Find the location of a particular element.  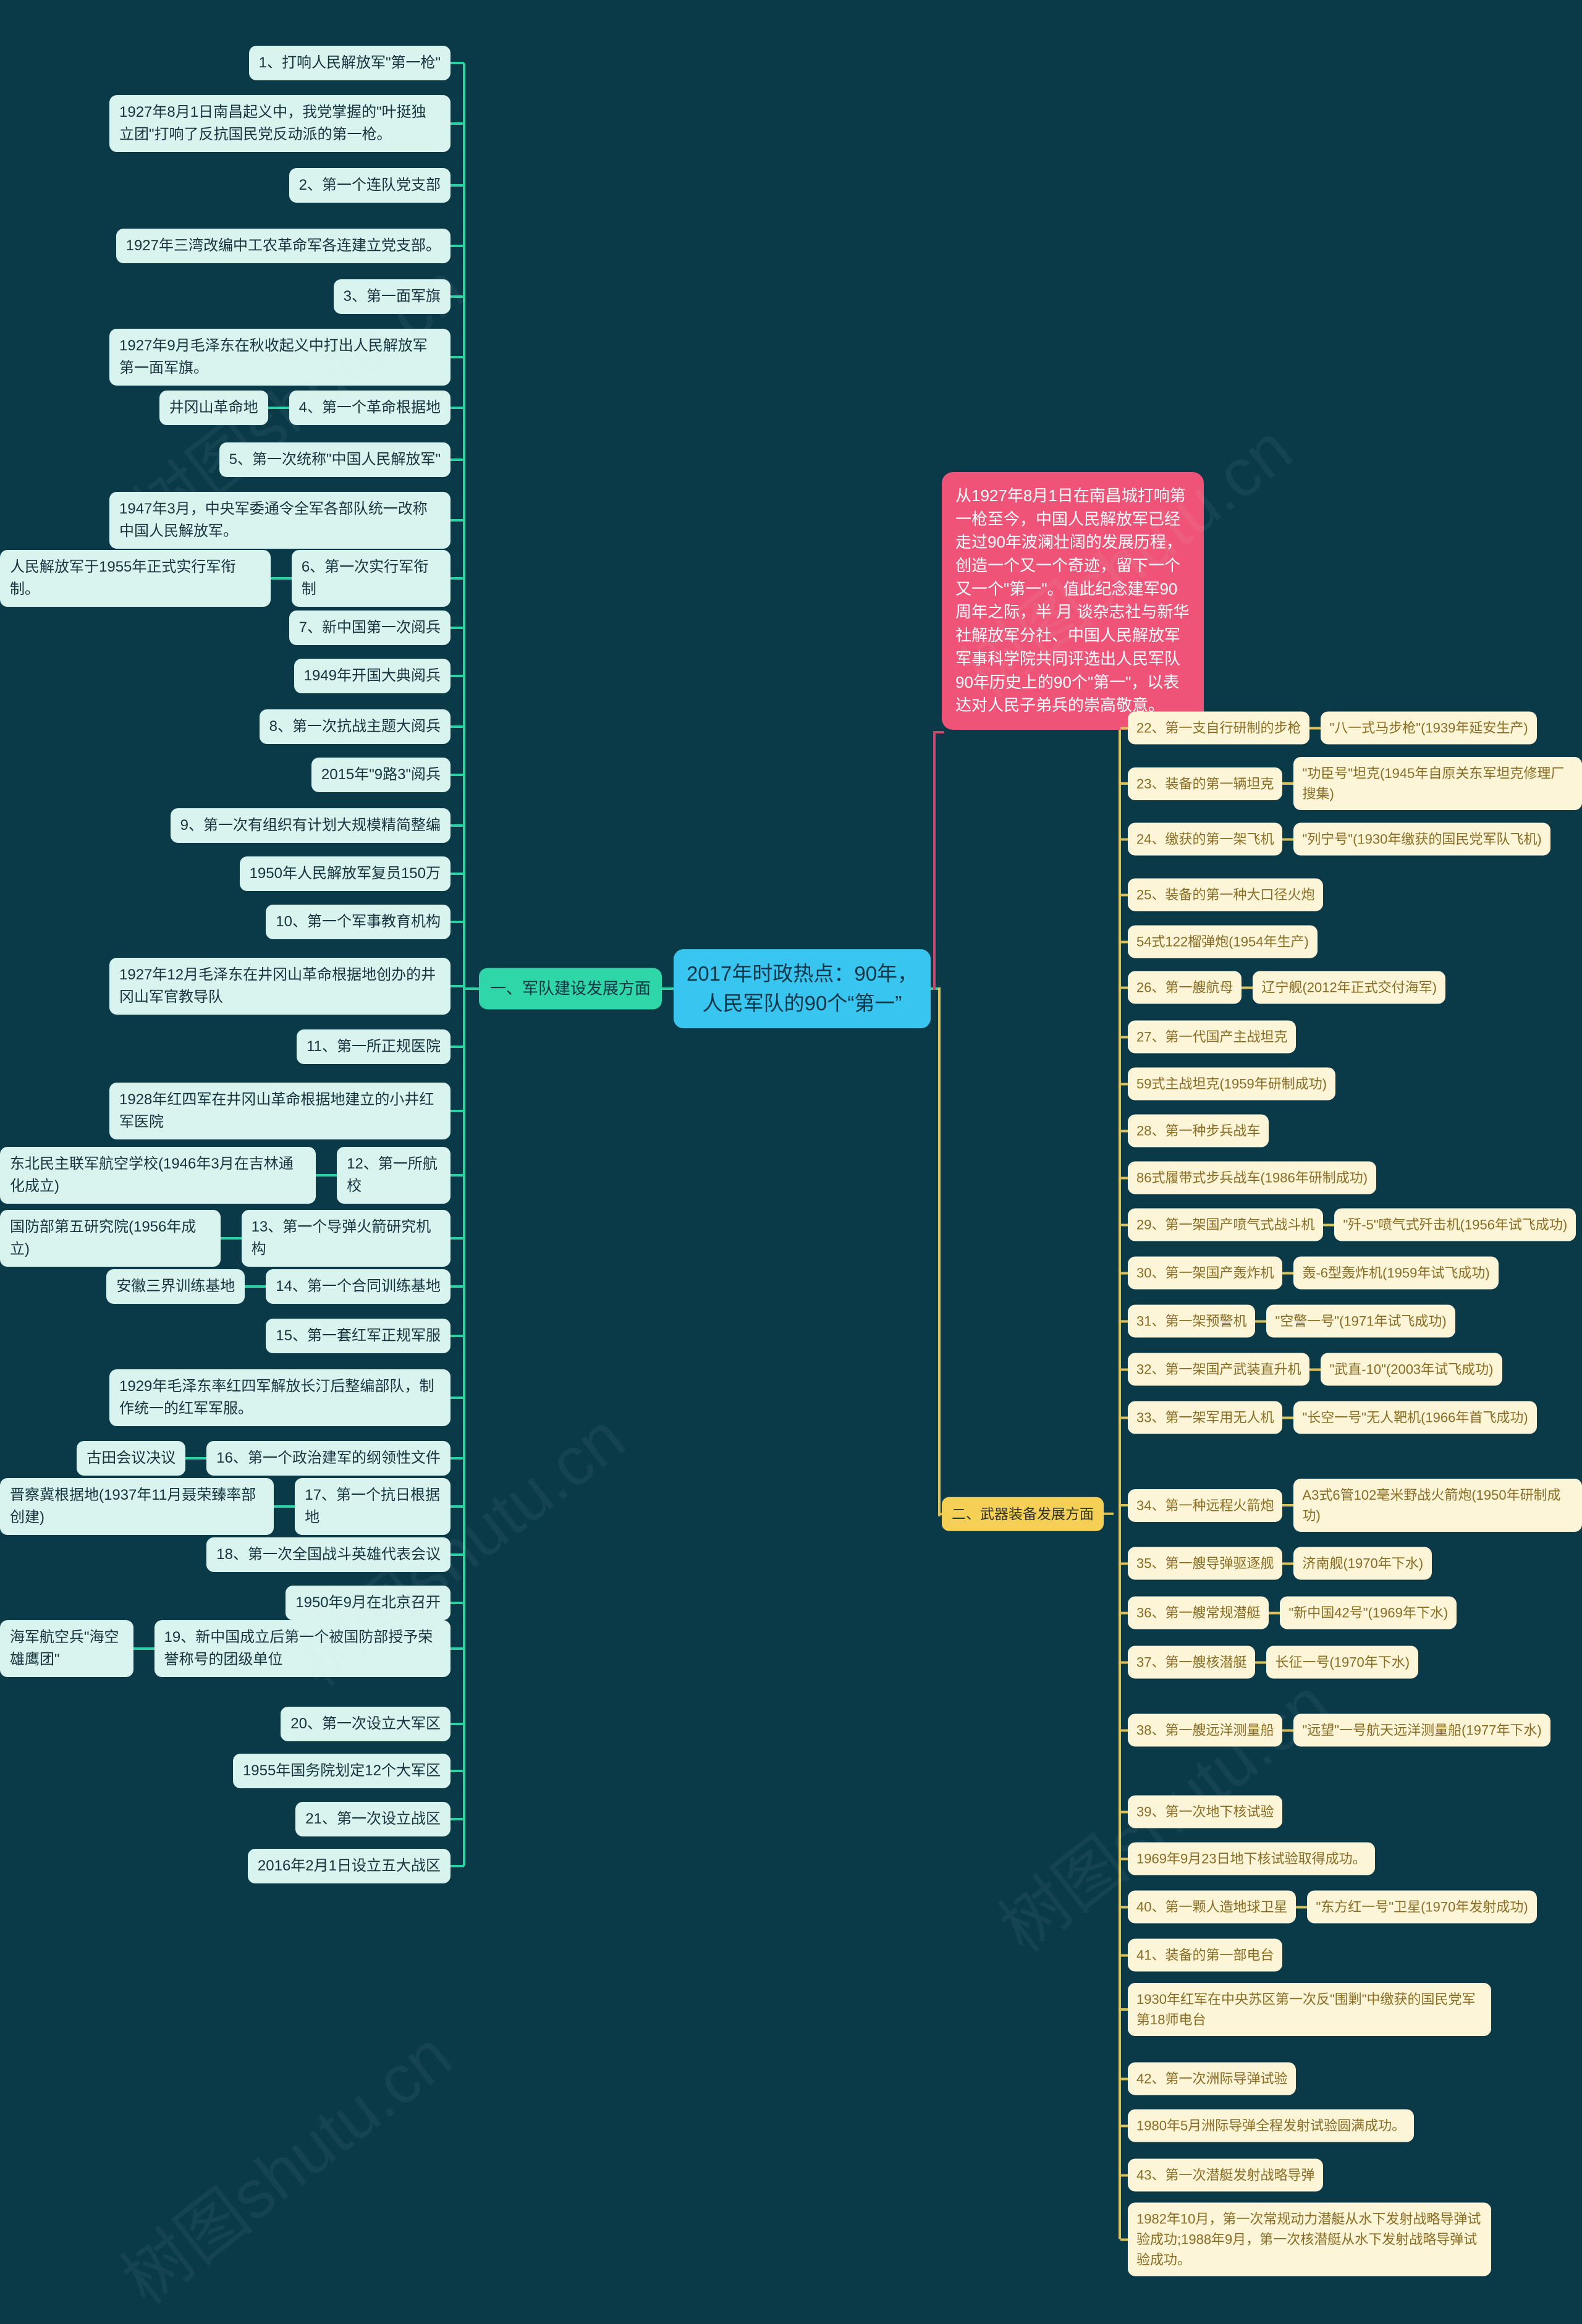

branch2-item-24-sub-label: "列宁号"(1930年缴获的国民党军队飞机) is located at coordinates (1421, 839).